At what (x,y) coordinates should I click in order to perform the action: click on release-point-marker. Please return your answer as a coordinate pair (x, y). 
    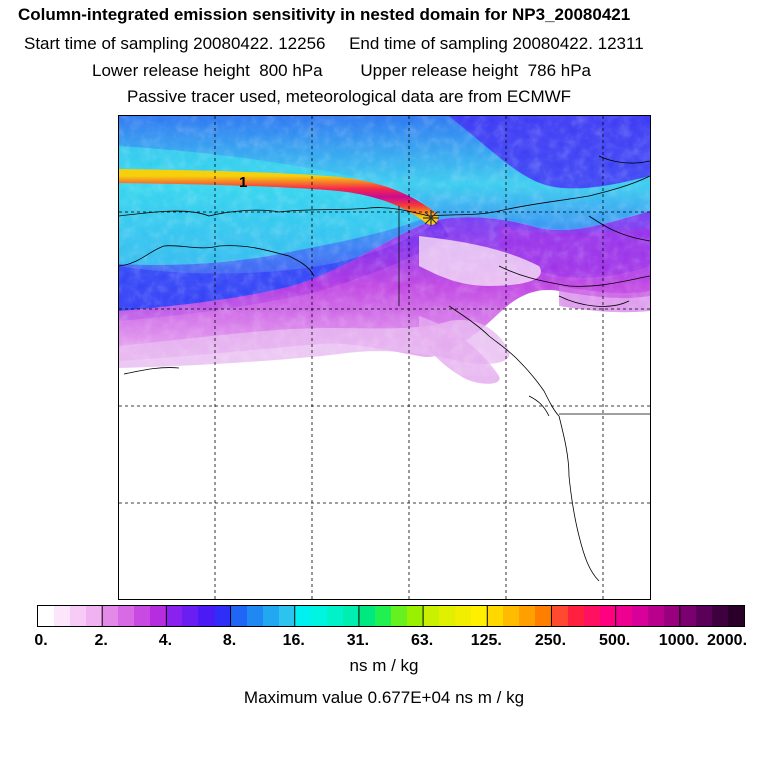
    Looking at the image, I should click on (431, 218).